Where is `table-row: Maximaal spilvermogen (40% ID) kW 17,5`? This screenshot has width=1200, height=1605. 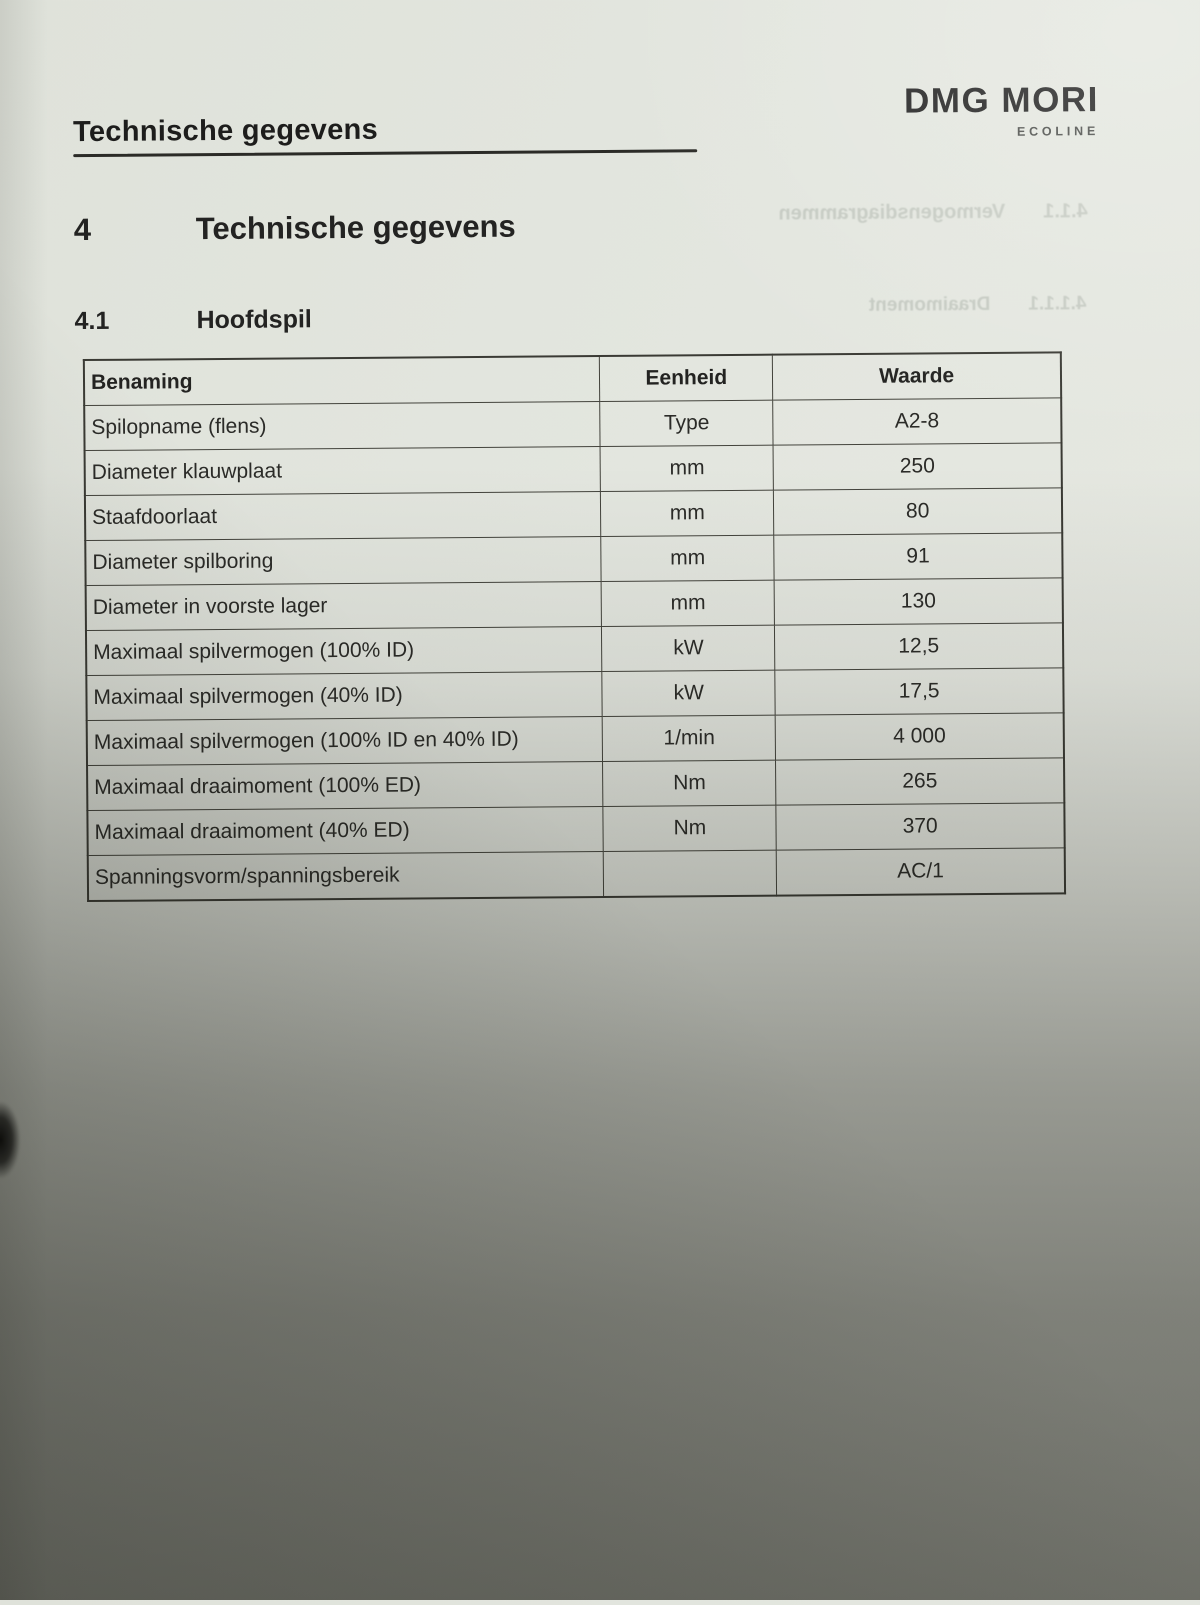 table-row: Maximaal spilvermogen (40% ID) kW 17,5 is located at coordinates (575, 694).